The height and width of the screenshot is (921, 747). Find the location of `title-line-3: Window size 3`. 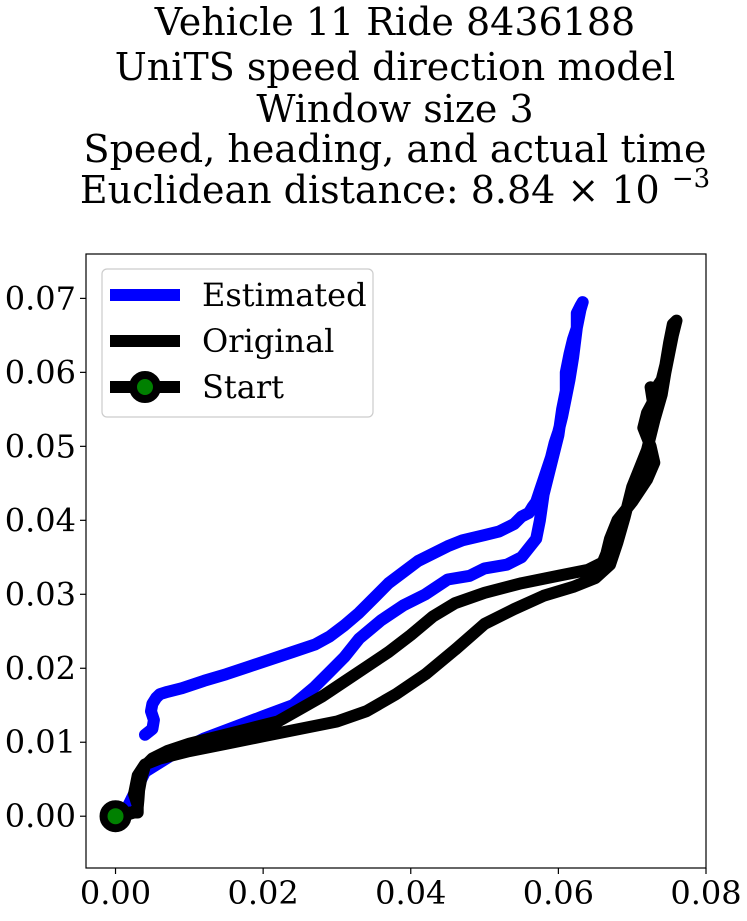

title-line-3: Window size 3 is located at coordinates (394, 109).